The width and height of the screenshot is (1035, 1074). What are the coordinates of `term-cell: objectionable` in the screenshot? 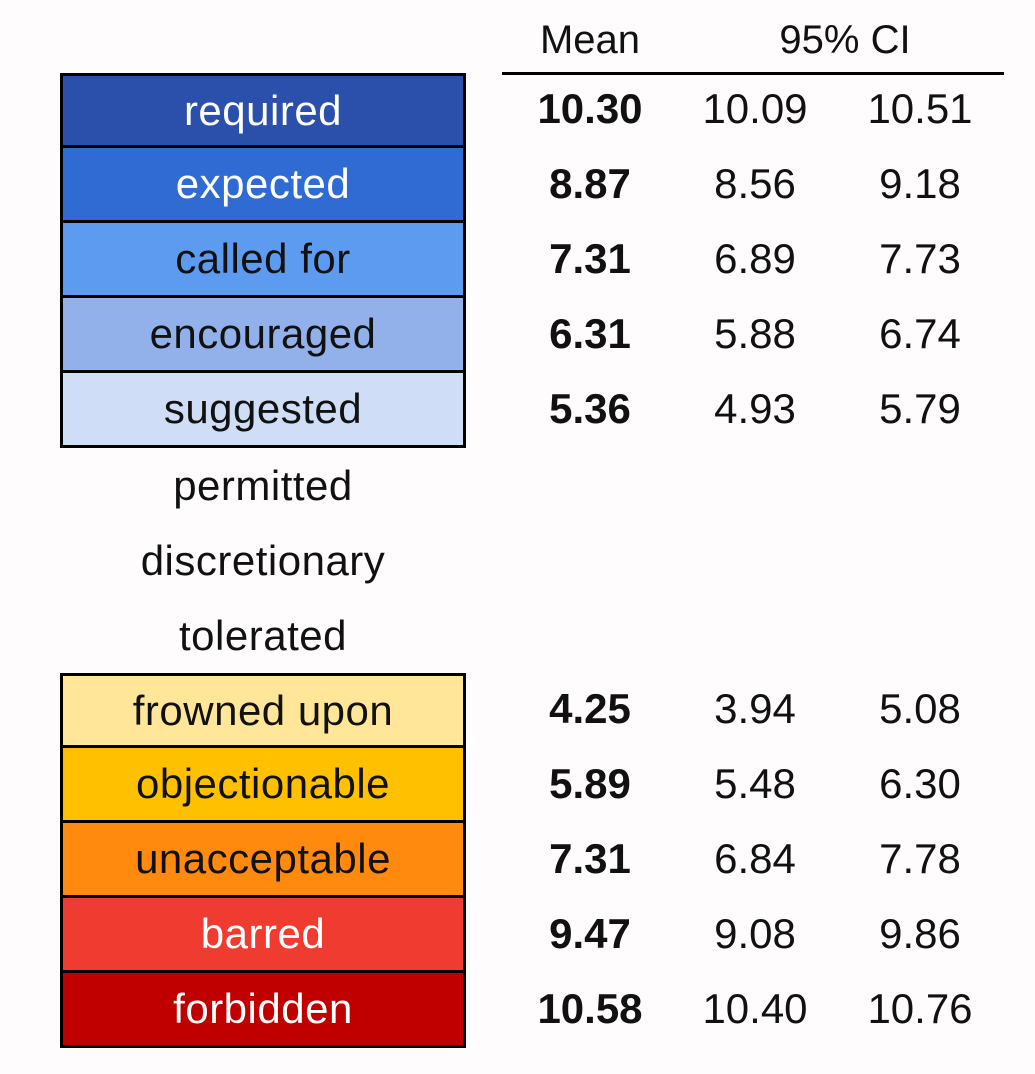 It's located at (263, 785).